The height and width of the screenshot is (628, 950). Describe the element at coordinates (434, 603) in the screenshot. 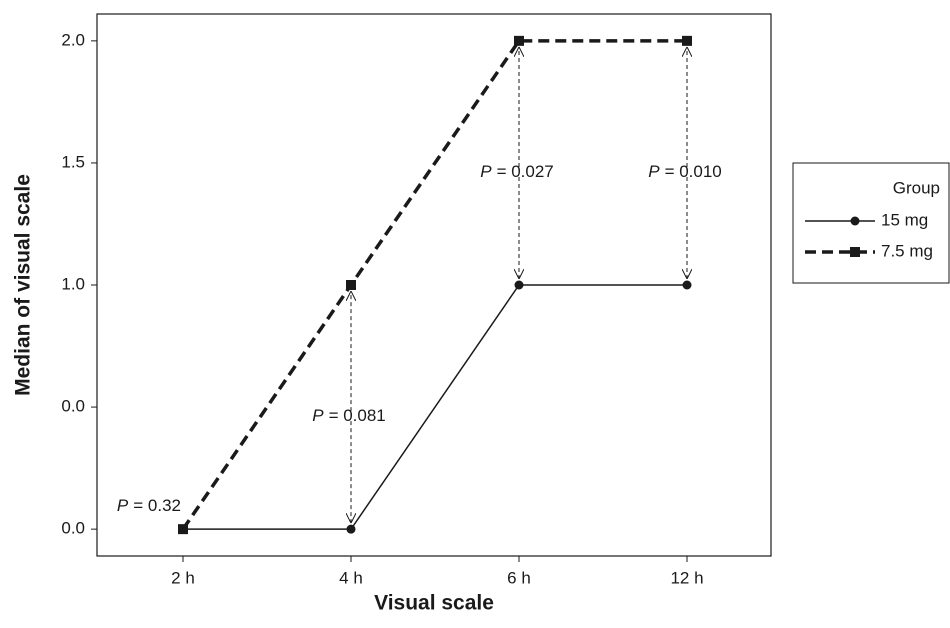

I see `x-axis-title: Visual scale` at that location.